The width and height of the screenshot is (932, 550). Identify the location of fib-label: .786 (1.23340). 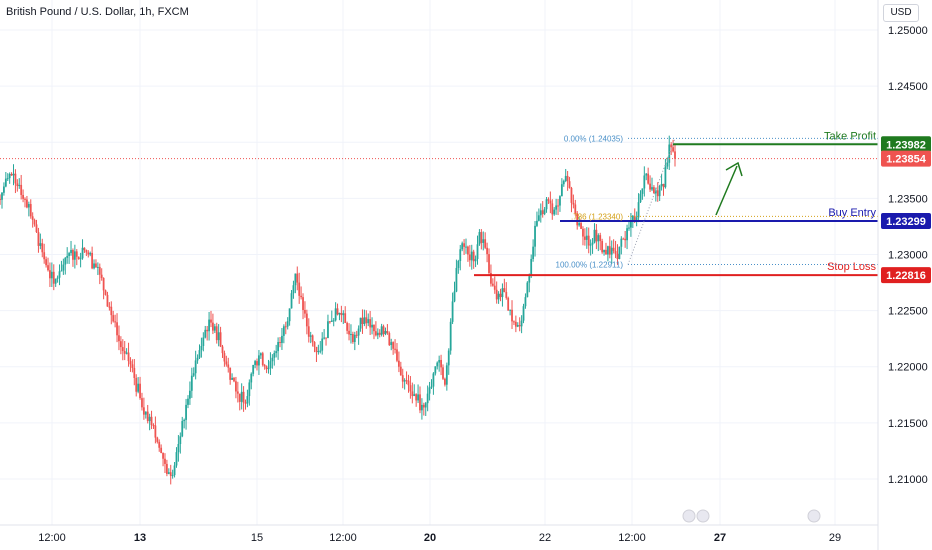
(597, 216).